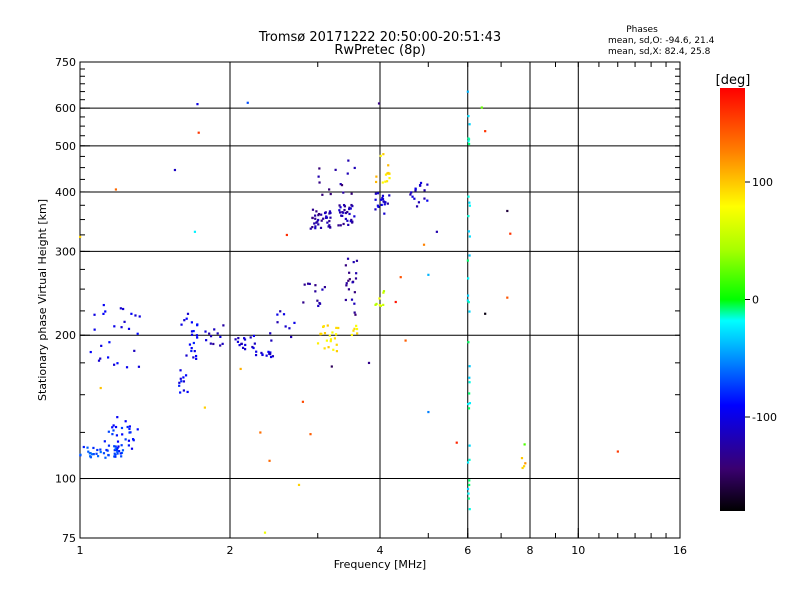  What do you see at coordinates (65, 479) in the screenshot?
I see `y-tick-label: 100` at bounding box center [65, 479].